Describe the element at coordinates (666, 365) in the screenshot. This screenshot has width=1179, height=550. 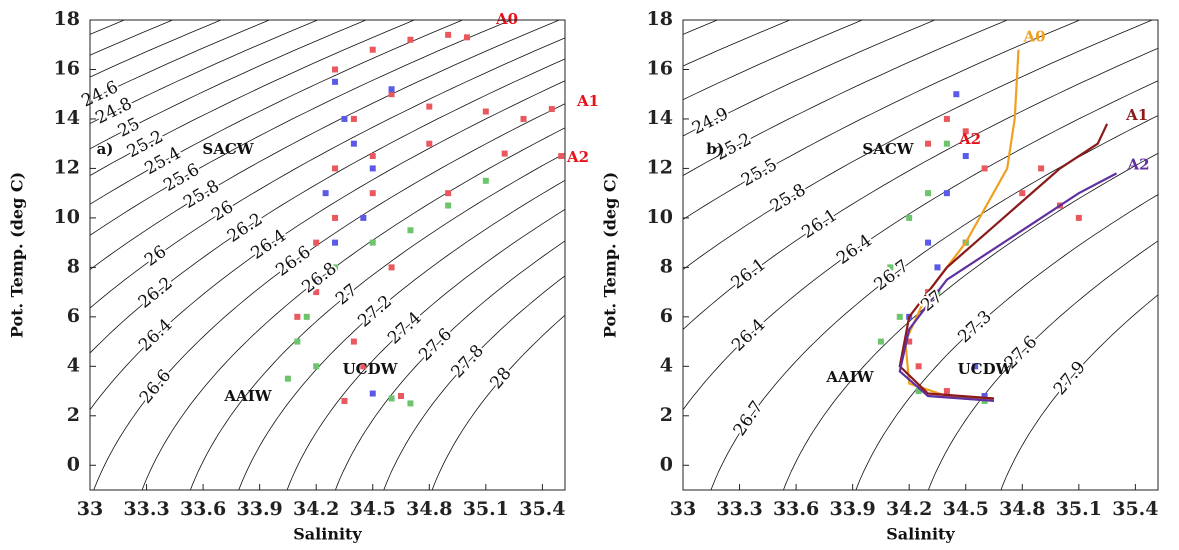
I see `y-tick-label: 4` at that location.